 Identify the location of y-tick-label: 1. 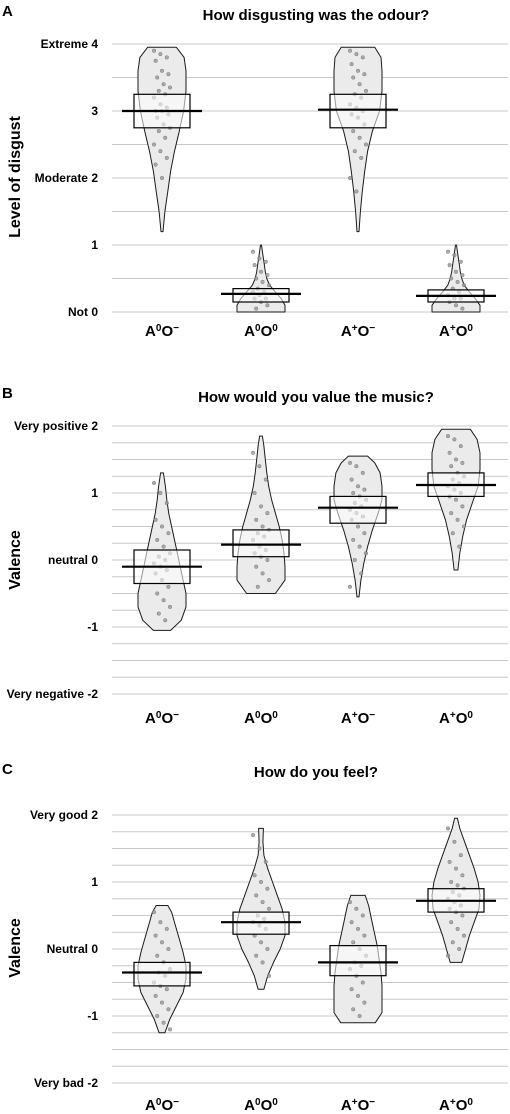
(94, 882).